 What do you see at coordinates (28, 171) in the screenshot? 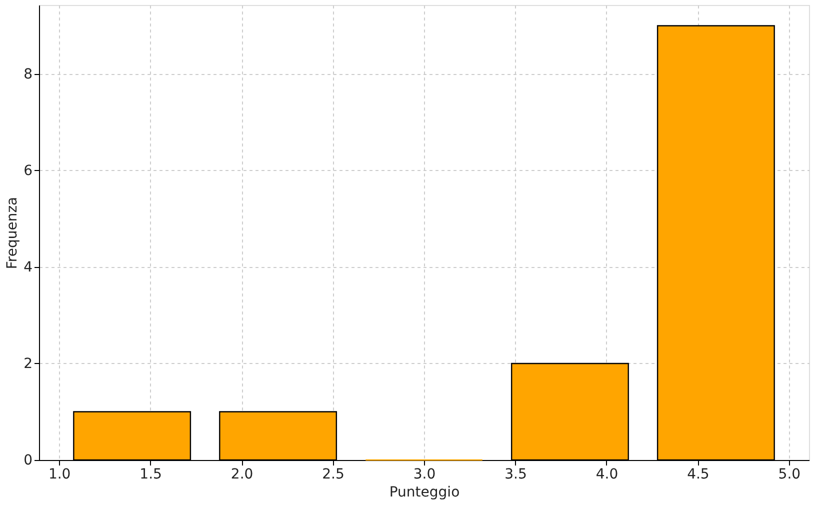
I see `y-tick-label: 6` at bounding box center [28, 171].